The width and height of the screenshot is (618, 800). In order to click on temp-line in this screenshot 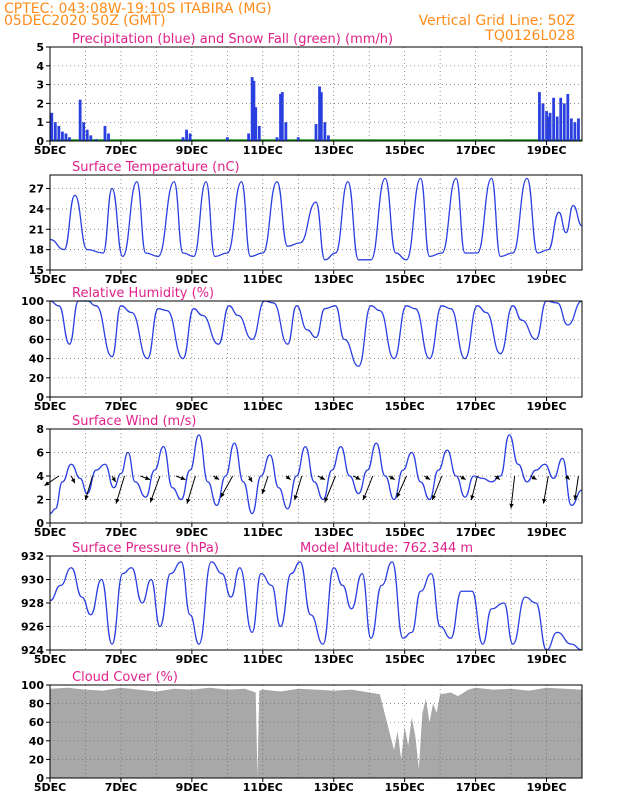, I will do `click(316, 219)`.